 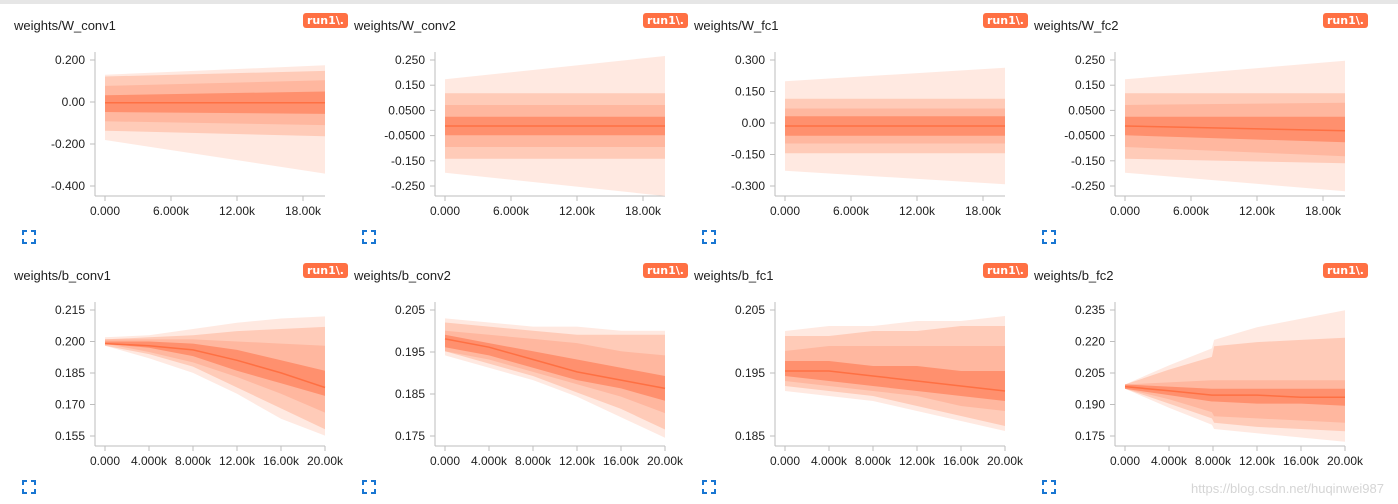 I want to click on watermark: https://blog.csdn.net/huqinwei987, so click(x=1287, y=488).